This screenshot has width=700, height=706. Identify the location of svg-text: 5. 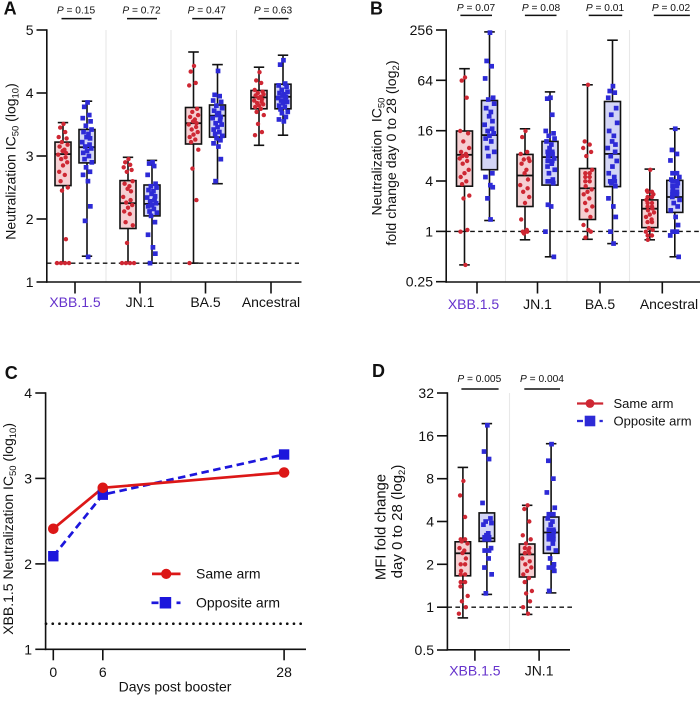
(30, 30).